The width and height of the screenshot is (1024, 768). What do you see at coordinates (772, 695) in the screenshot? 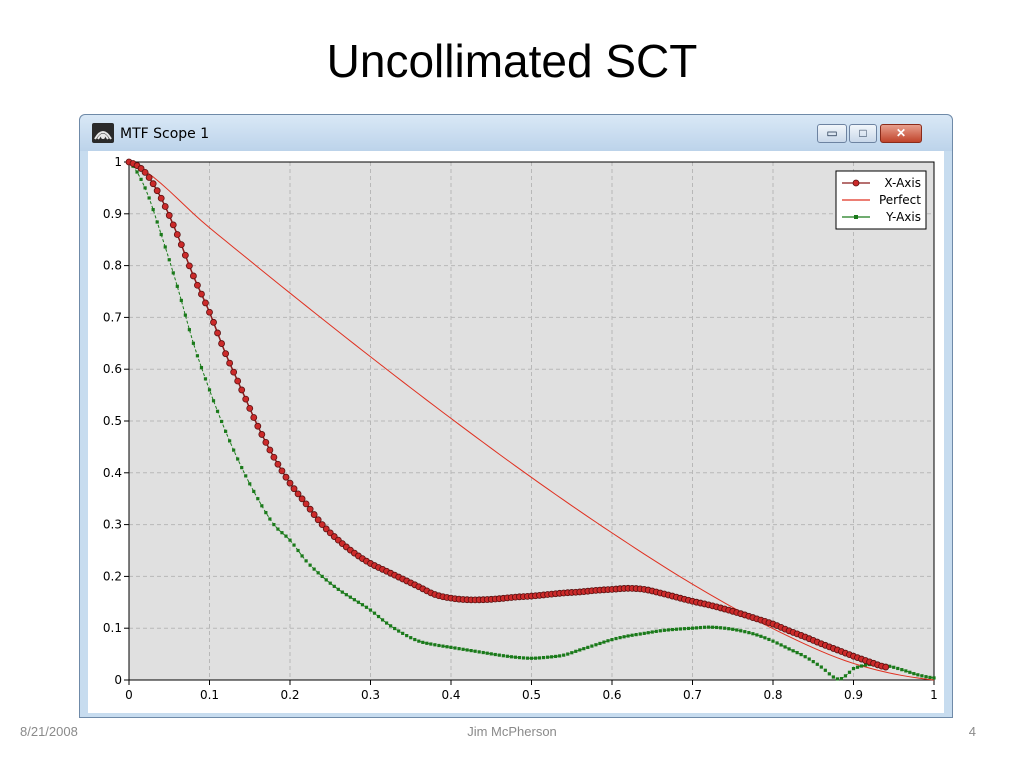
I see `x-tick-label: 0.8` at bounding box center [772, 695].